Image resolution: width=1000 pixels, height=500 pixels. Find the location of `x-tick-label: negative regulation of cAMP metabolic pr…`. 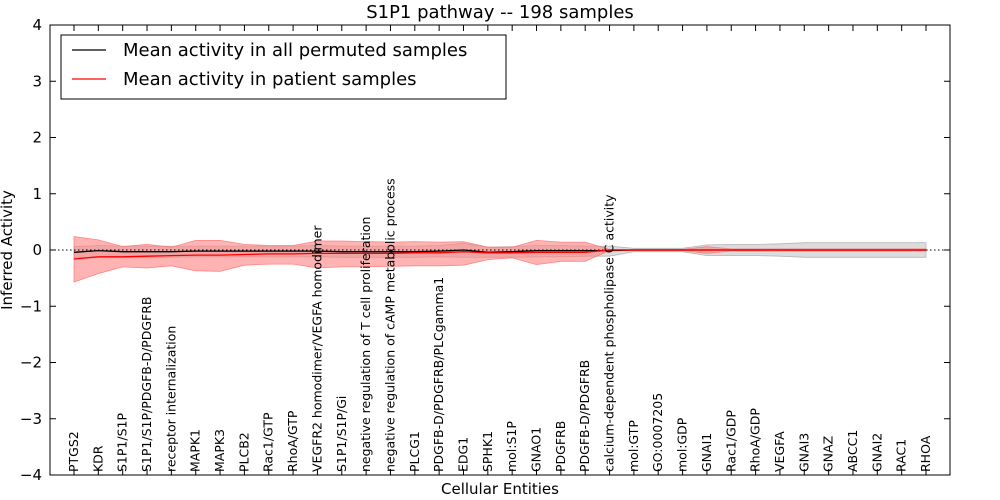

x-tick-label: negative regulation of cAMP metabolic pr… is located at coordinates (389, 325).